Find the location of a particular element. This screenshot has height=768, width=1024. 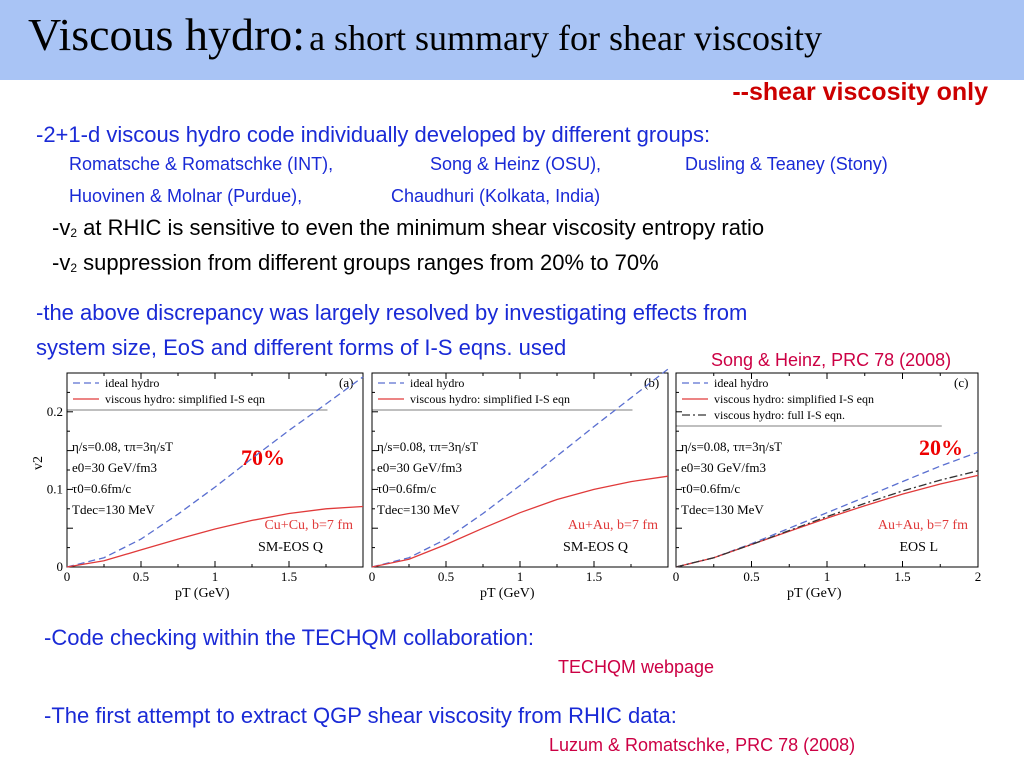

group-chaudhuri: Chaudhuri (Kolkata, India) is located at coordinates (496, 196).